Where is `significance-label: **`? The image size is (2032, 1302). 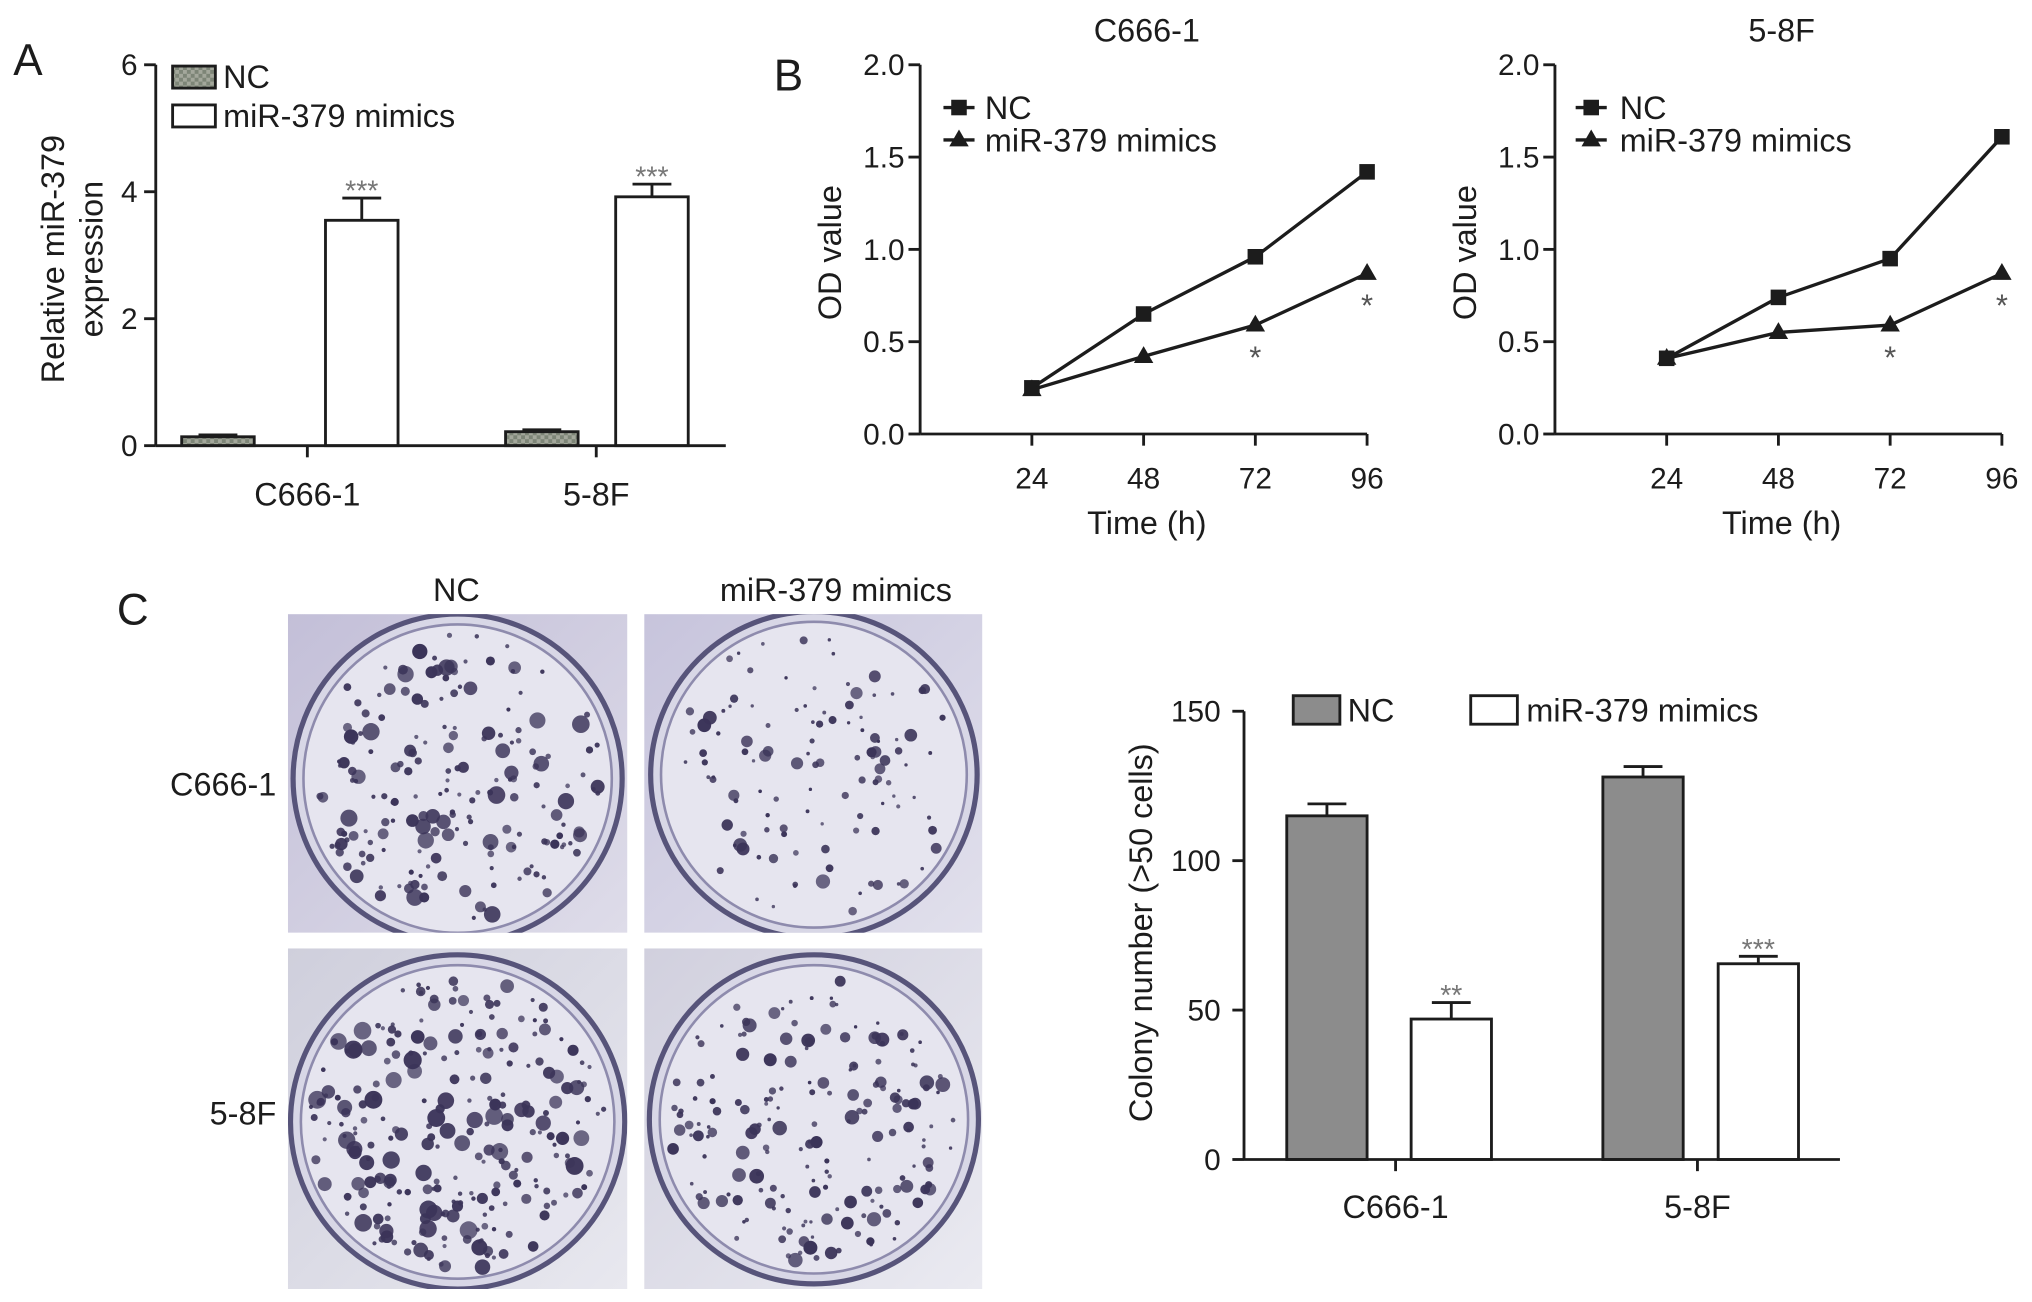 significance-label: ** is located at coordinates (1451, 996).